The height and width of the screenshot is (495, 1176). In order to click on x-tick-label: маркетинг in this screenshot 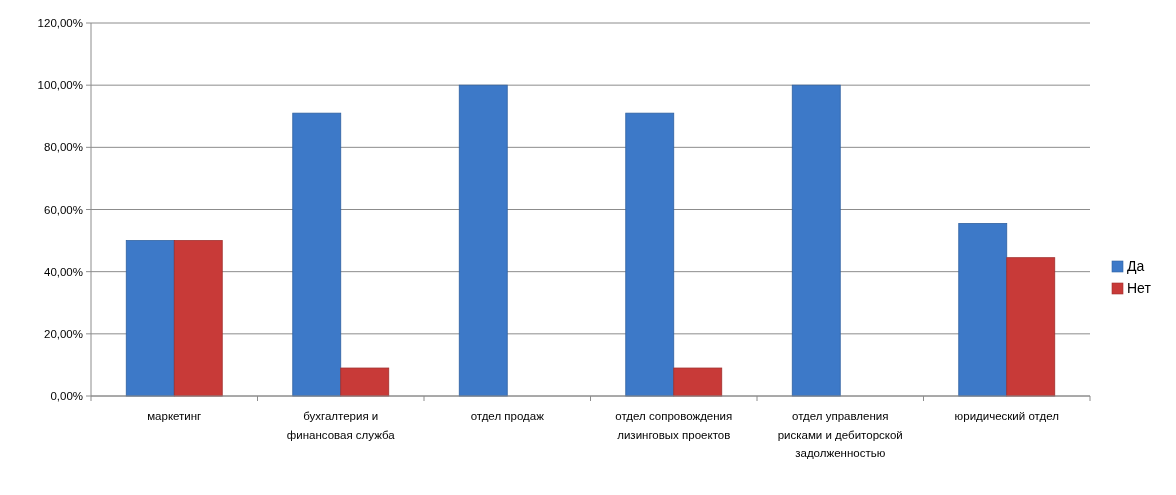, I will do `click(174, 416)`.